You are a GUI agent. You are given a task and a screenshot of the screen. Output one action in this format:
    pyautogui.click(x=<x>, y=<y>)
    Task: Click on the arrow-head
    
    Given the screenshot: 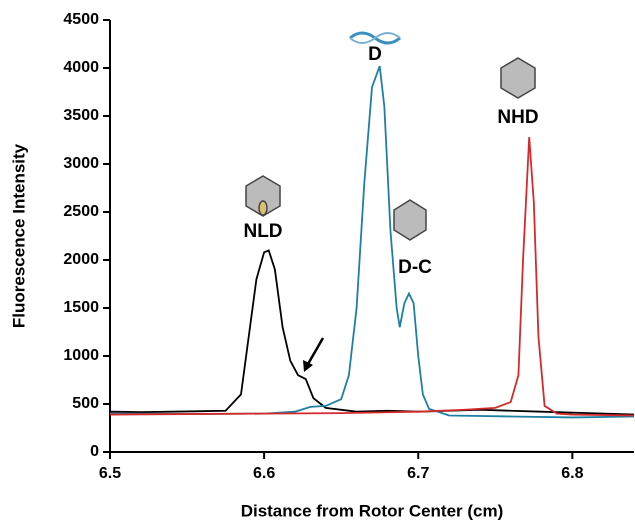 What is the action you would take?
    pyautogui.click(x=308, y=366)
    